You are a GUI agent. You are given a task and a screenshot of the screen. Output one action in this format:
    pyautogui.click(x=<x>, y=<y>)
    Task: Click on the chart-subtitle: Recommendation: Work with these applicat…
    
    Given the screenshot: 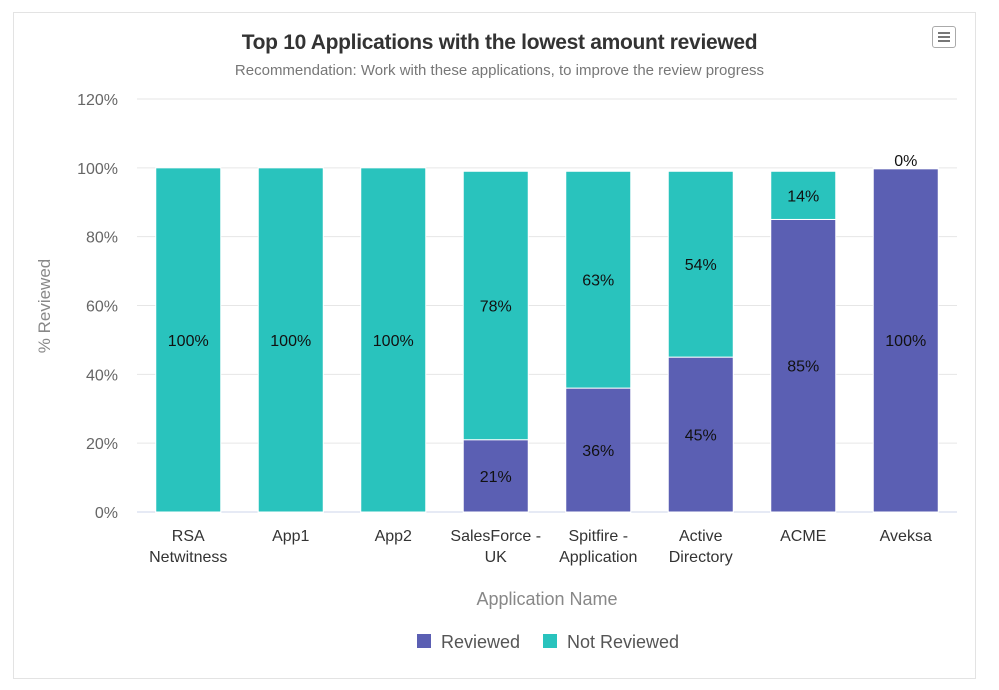 What is the action you would take?
    pyautogui.click(x=499, y=70)
    